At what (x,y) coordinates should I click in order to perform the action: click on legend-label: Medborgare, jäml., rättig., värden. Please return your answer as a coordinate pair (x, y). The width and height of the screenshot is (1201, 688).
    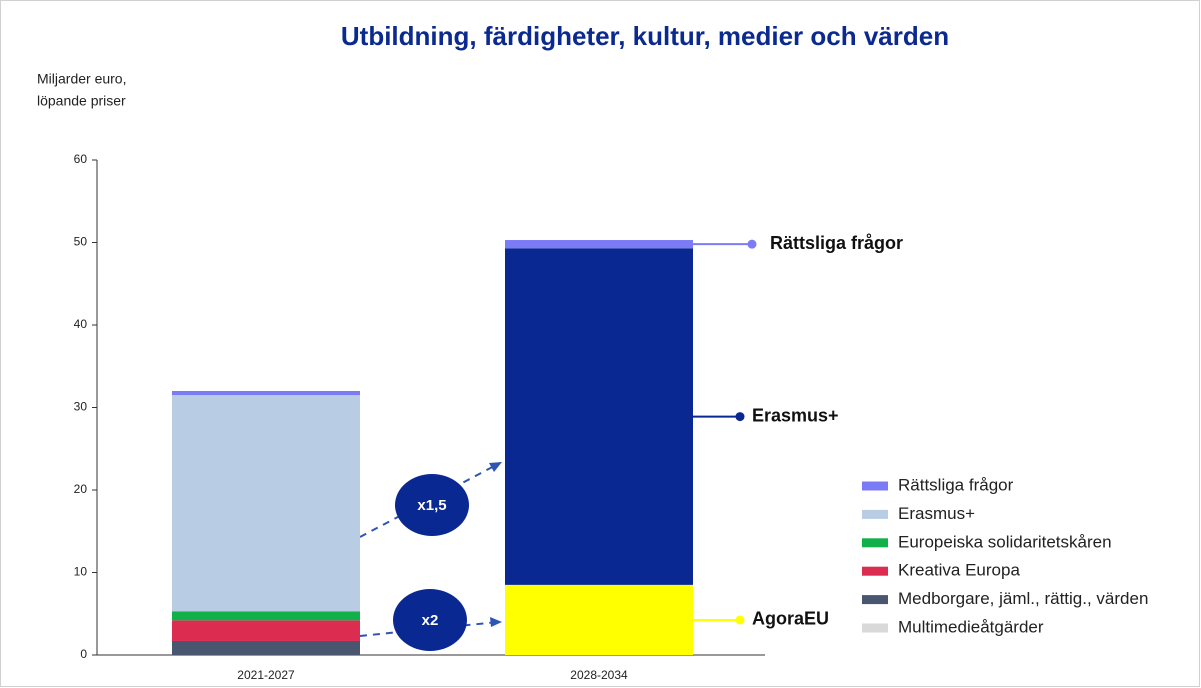
    Looking at the image, I should click on (1023, 598).